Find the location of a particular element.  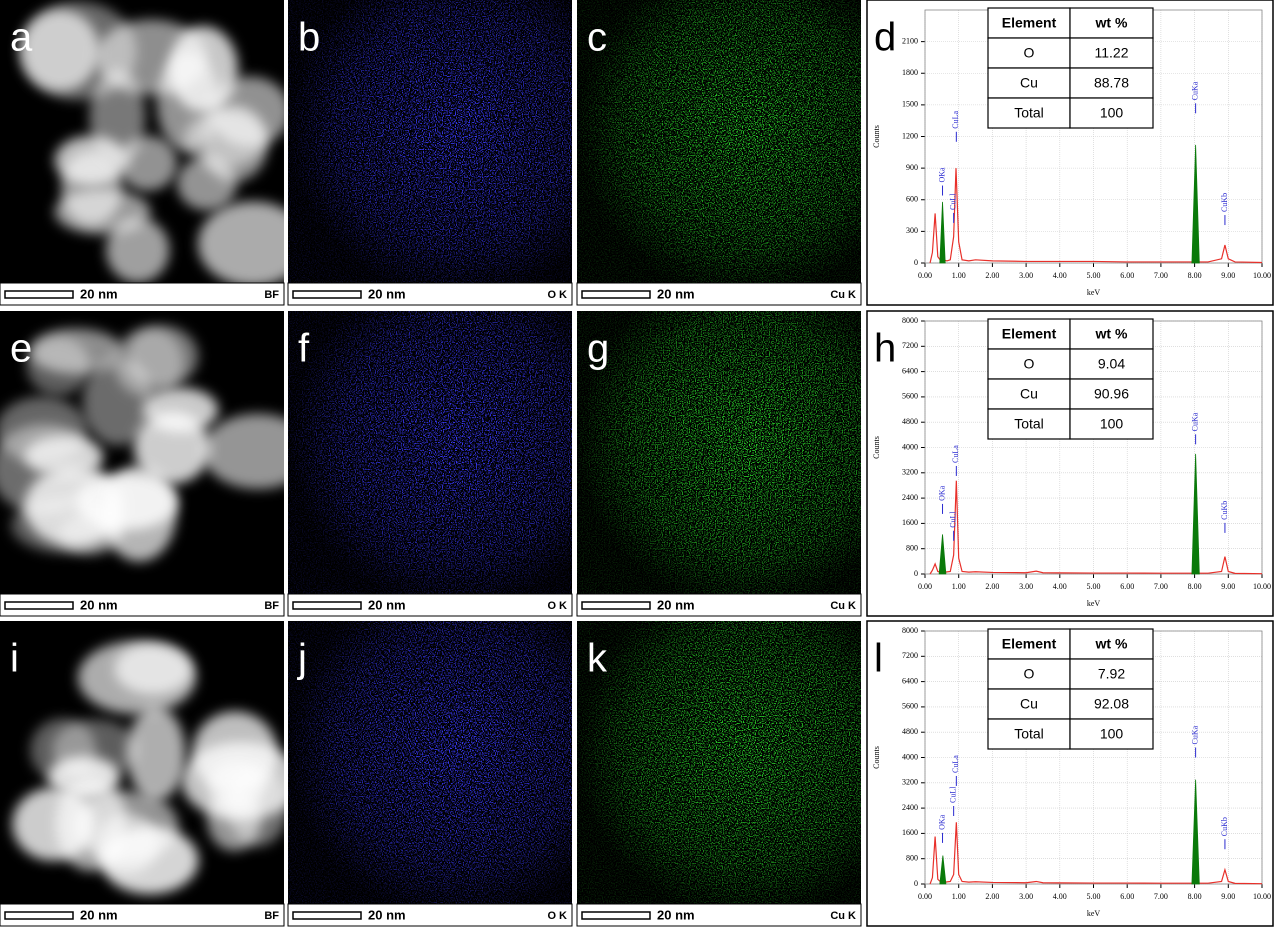

y-tick-label: 7200 is located at coordinates (910, 655).